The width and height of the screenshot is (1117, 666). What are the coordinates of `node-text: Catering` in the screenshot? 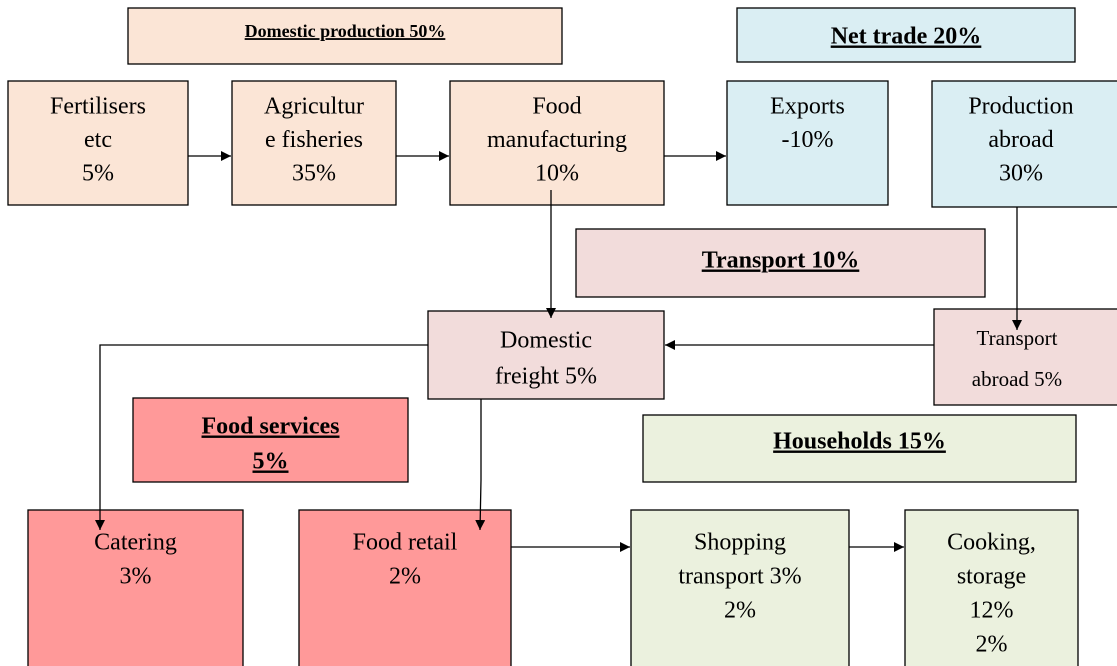 It's located at (135, 543).